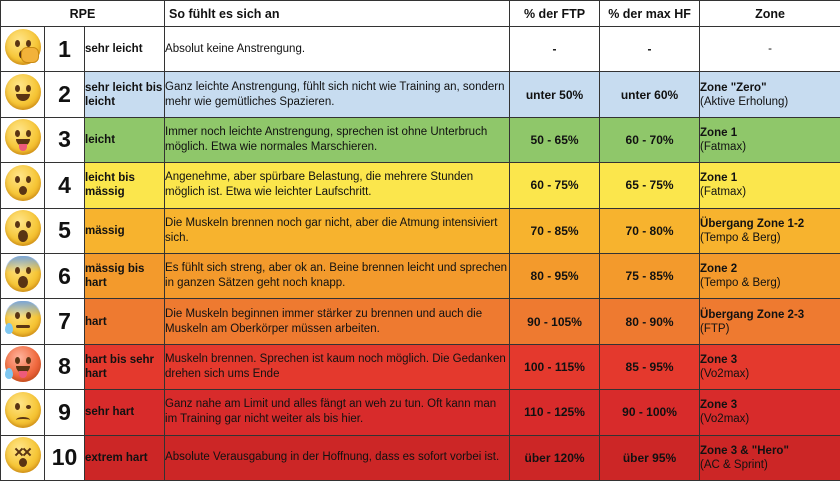  I want to click on rpe-number: 8, so click(65, 366).